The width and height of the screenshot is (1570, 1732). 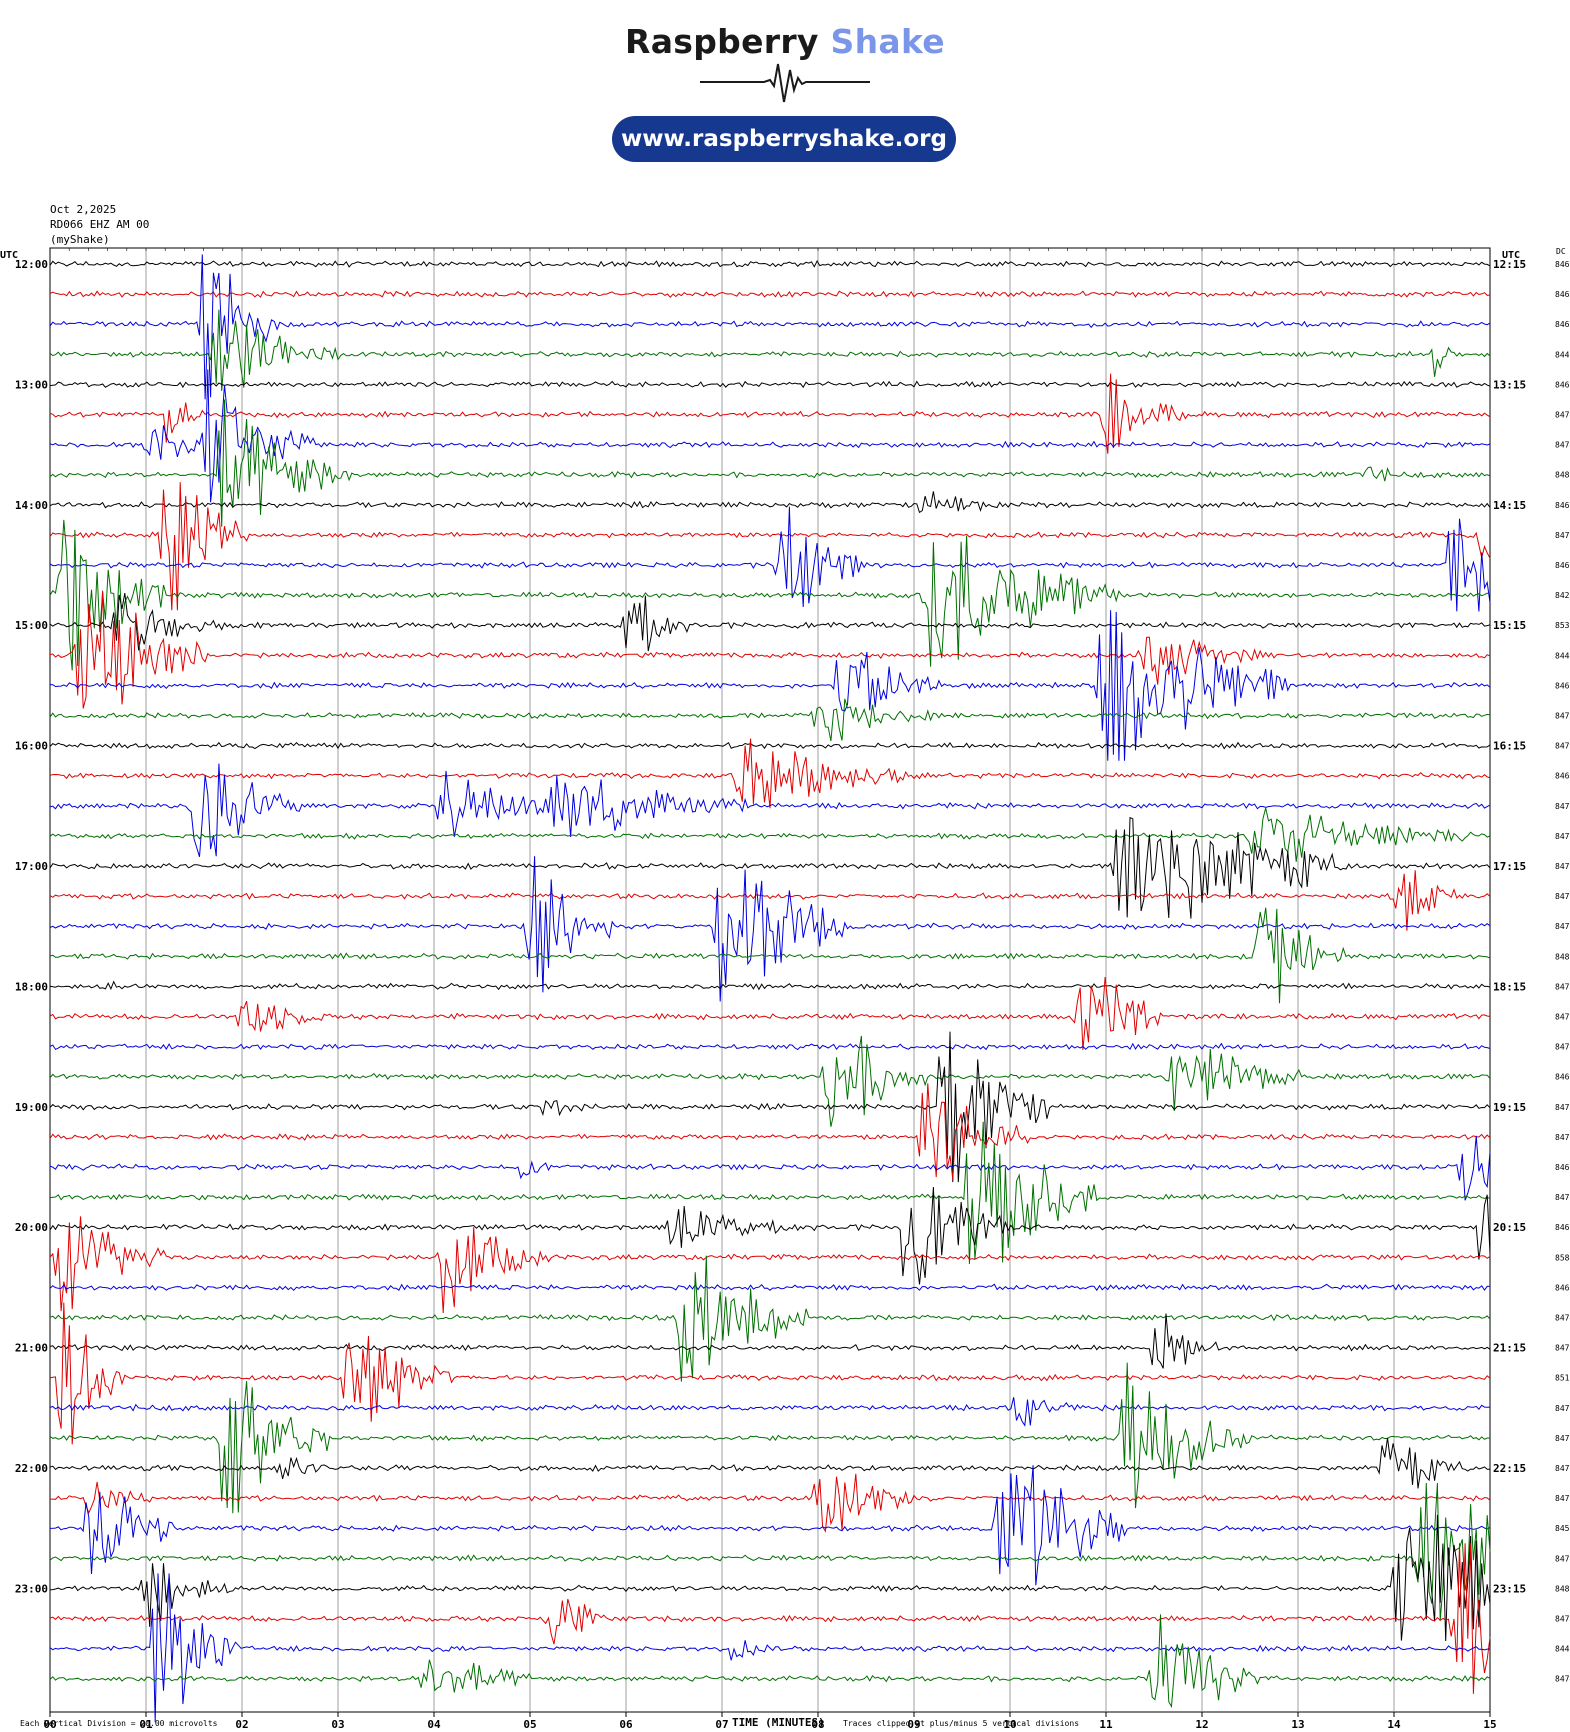 I want to click on brand-name-part2: Shake, so click(x=887, y=41).